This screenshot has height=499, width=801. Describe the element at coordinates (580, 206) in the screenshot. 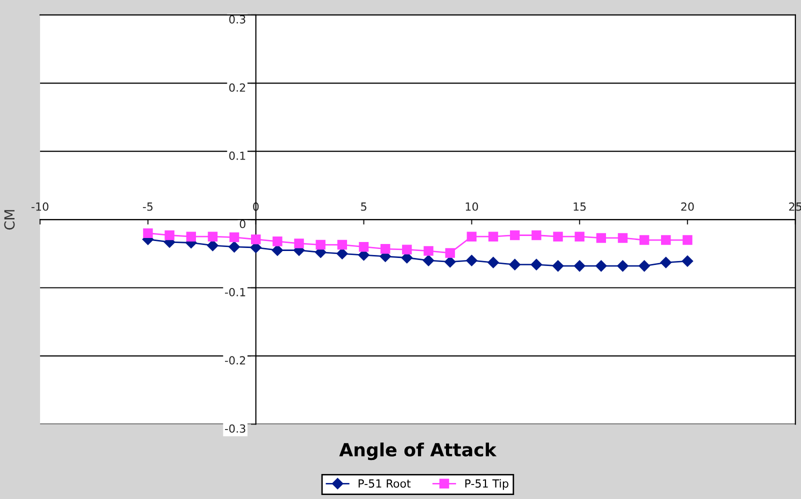

I see `x-tick-label: 15` at that location.